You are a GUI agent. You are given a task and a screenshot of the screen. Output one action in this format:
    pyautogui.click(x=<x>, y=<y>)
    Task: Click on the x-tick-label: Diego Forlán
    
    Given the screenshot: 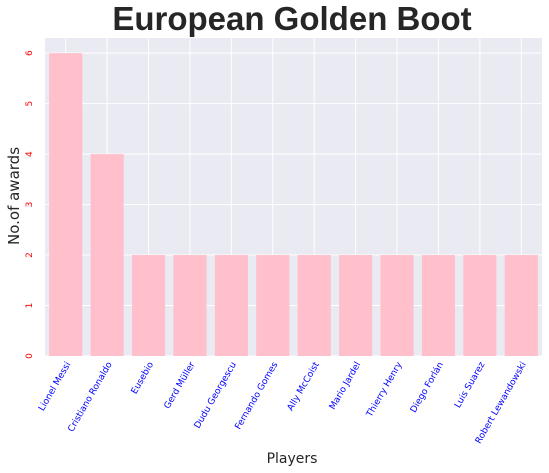 What is the action you would take?
    pyautogui.click(x=427, y=388)
    